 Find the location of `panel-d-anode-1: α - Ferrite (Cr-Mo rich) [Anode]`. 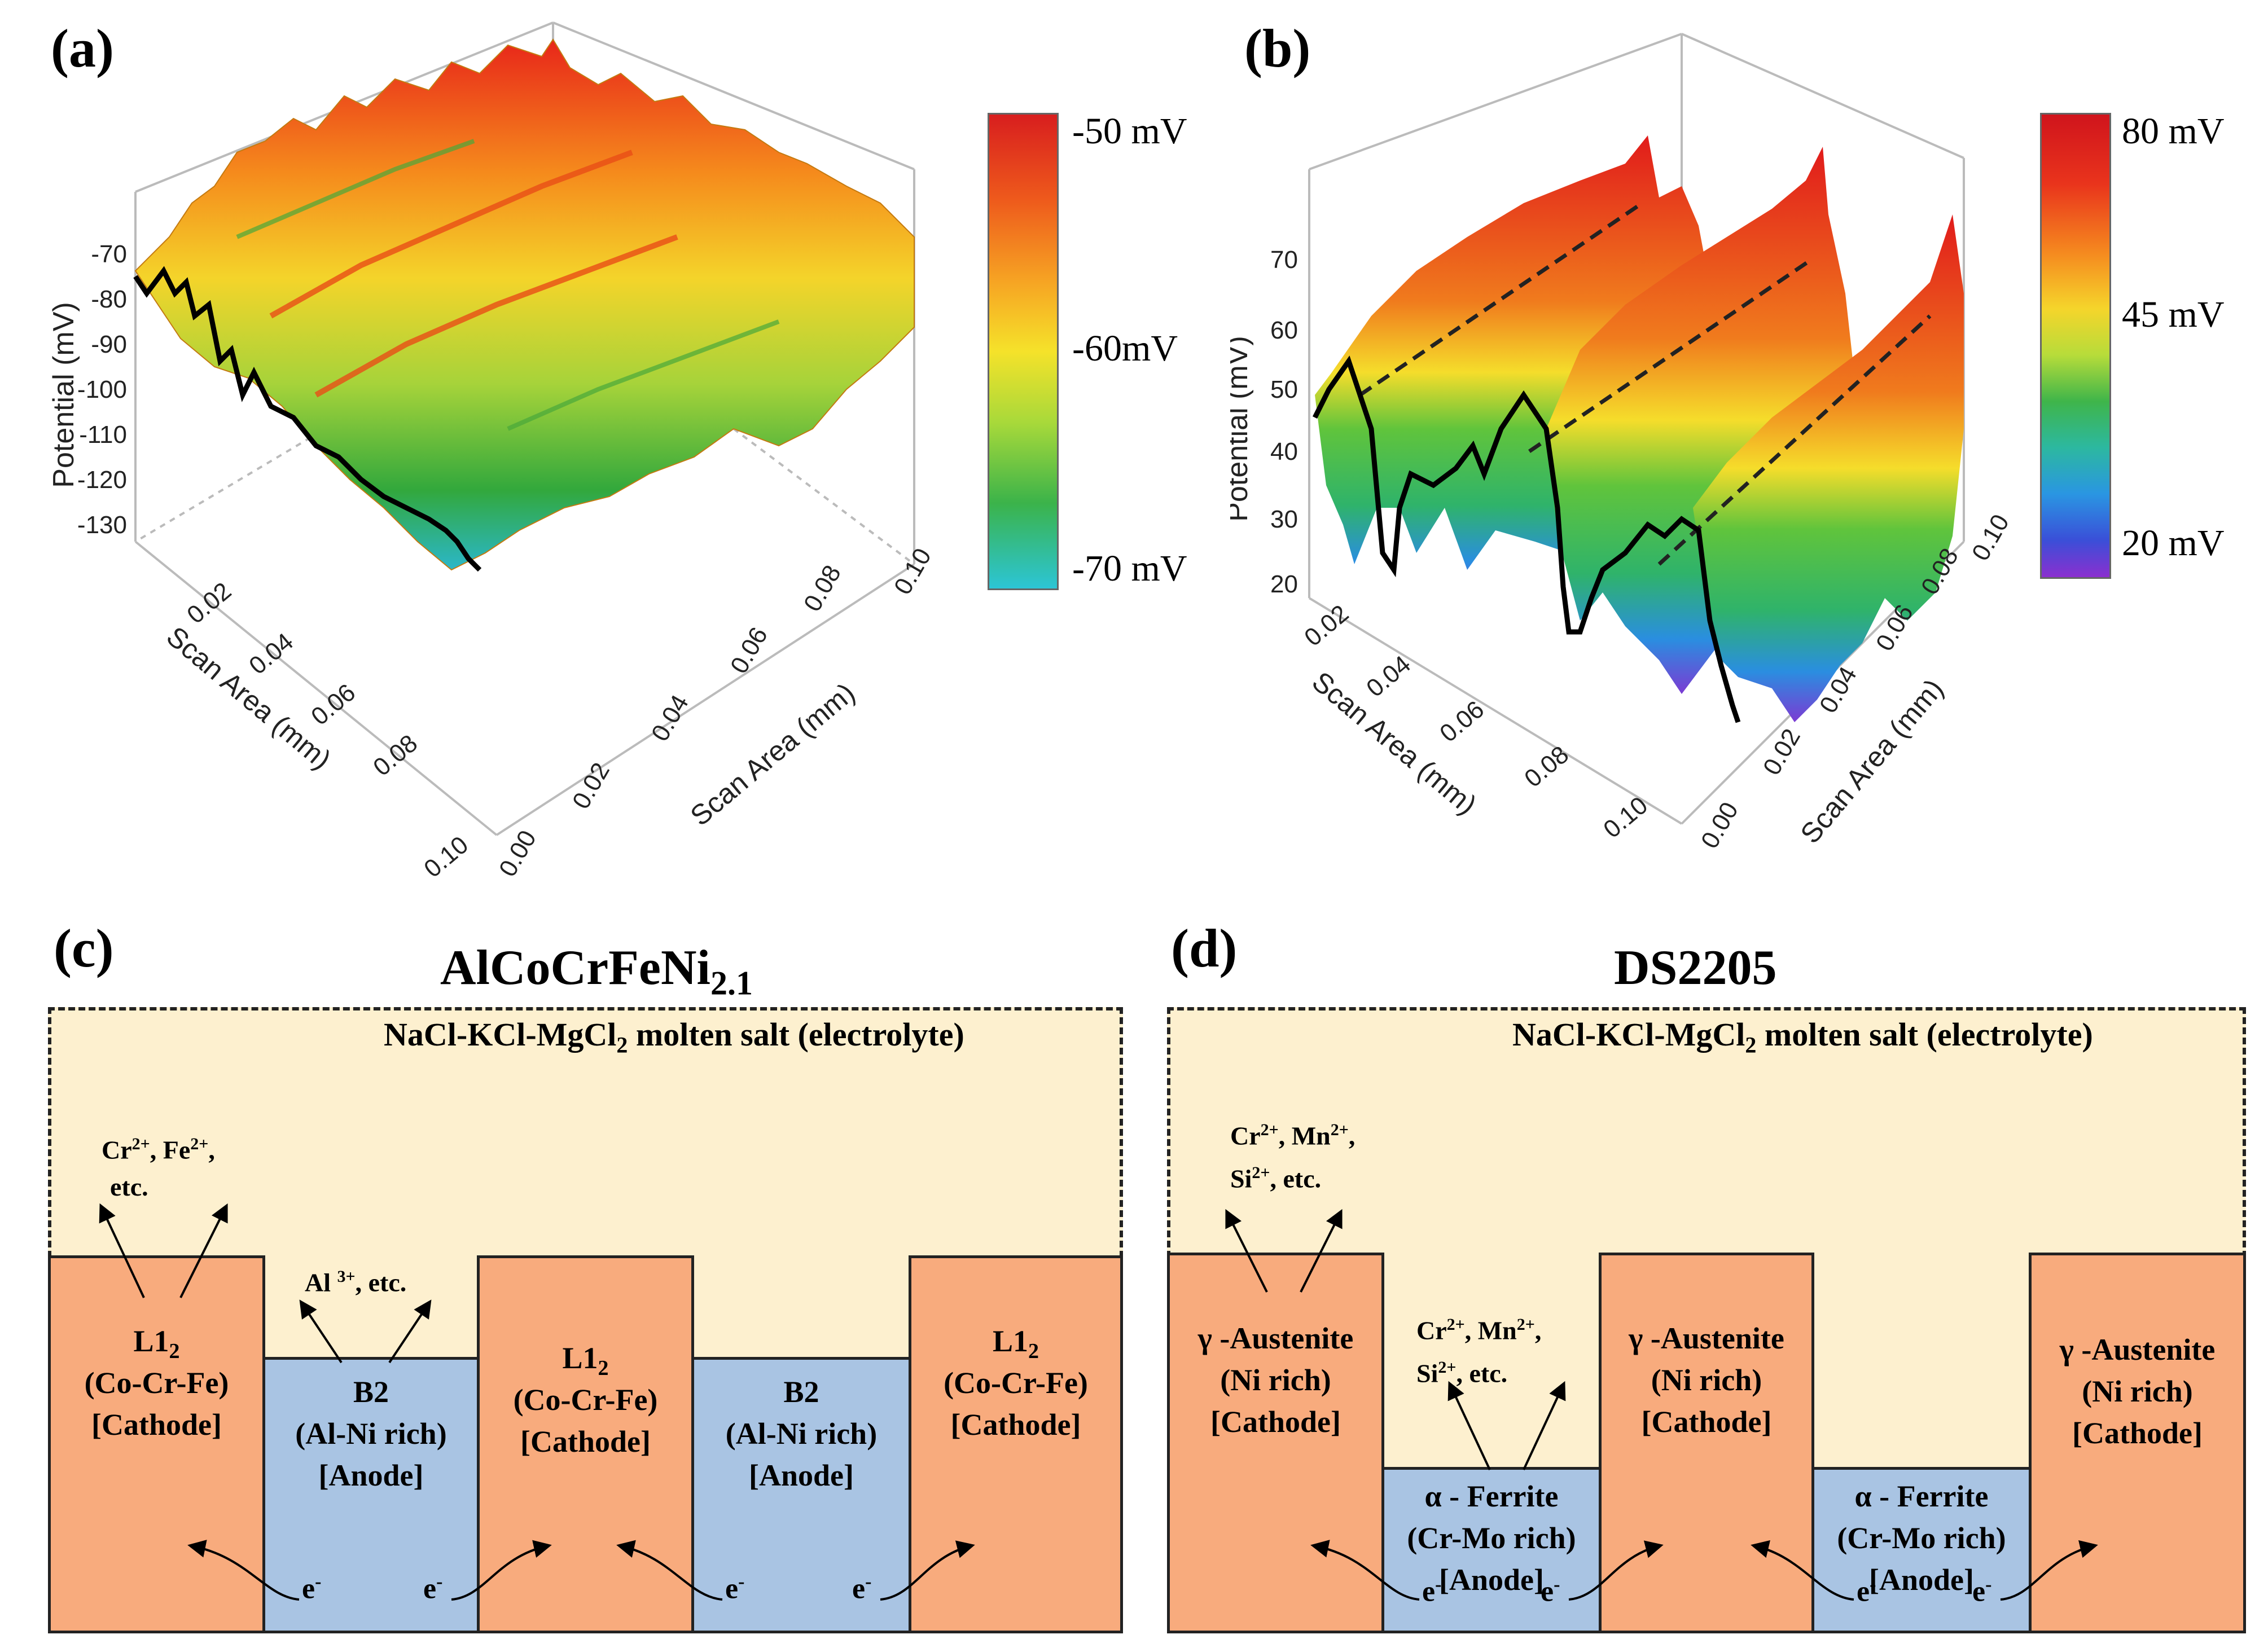

panel-d-anode-1: α - Ferrite (Cr-Mo rich) [Anode] is located at coordinates (1491, 1550).